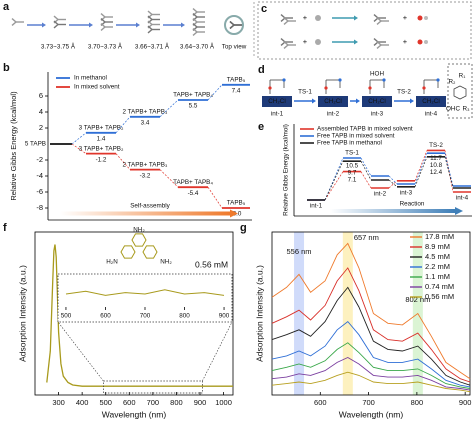  I want to click on value-label: 10.5, so click(352, 166).